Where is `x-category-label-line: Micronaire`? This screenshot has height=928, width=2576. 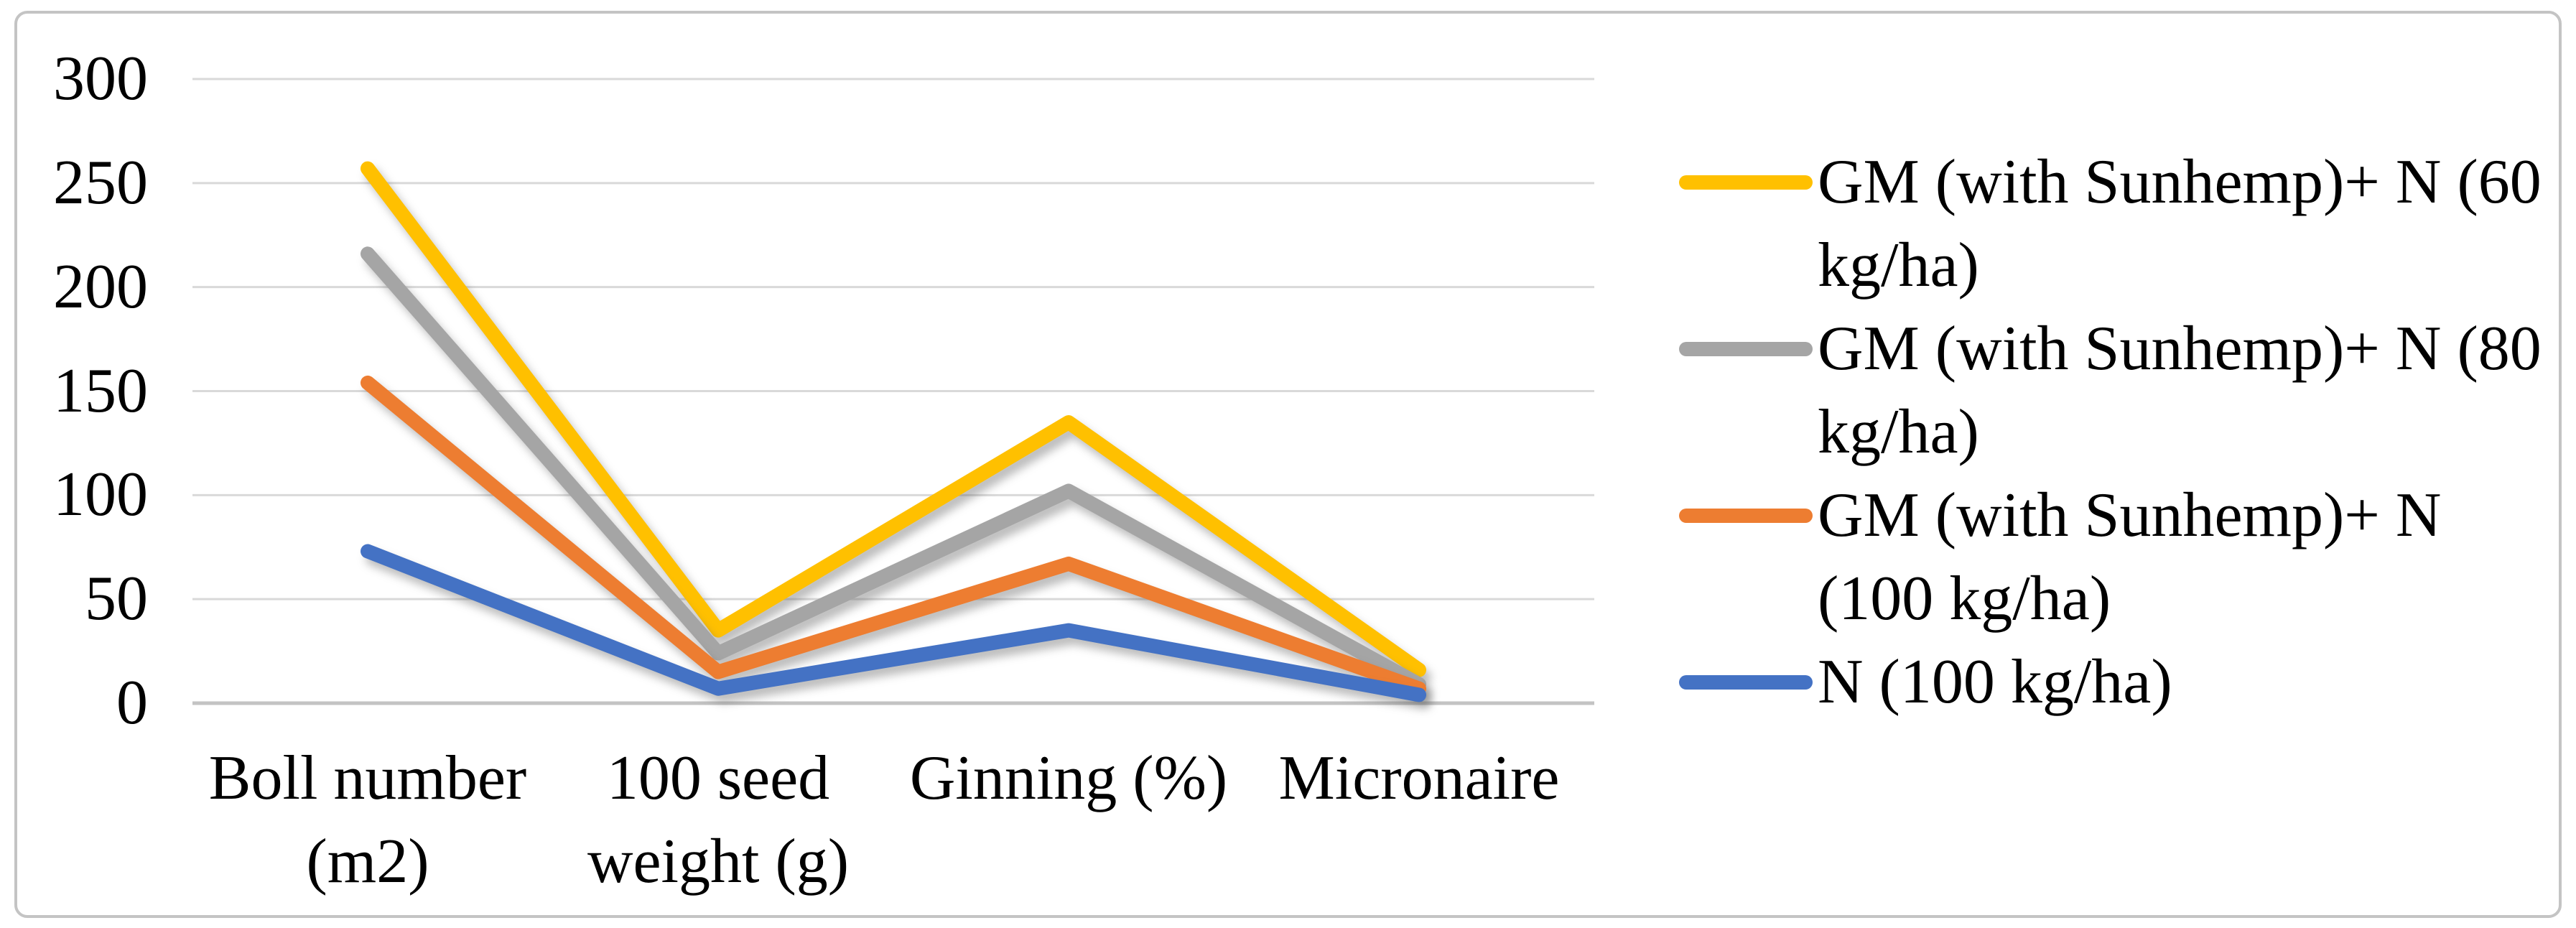
x-category-label-line: Micronaire is located at coordinates (1419, 778).